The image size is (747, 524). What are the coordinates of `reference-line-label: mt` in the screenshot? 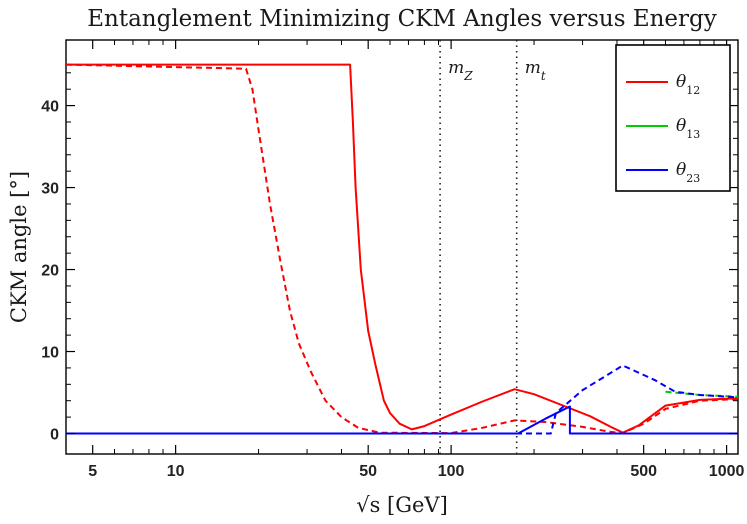 It's located at (535, 70).